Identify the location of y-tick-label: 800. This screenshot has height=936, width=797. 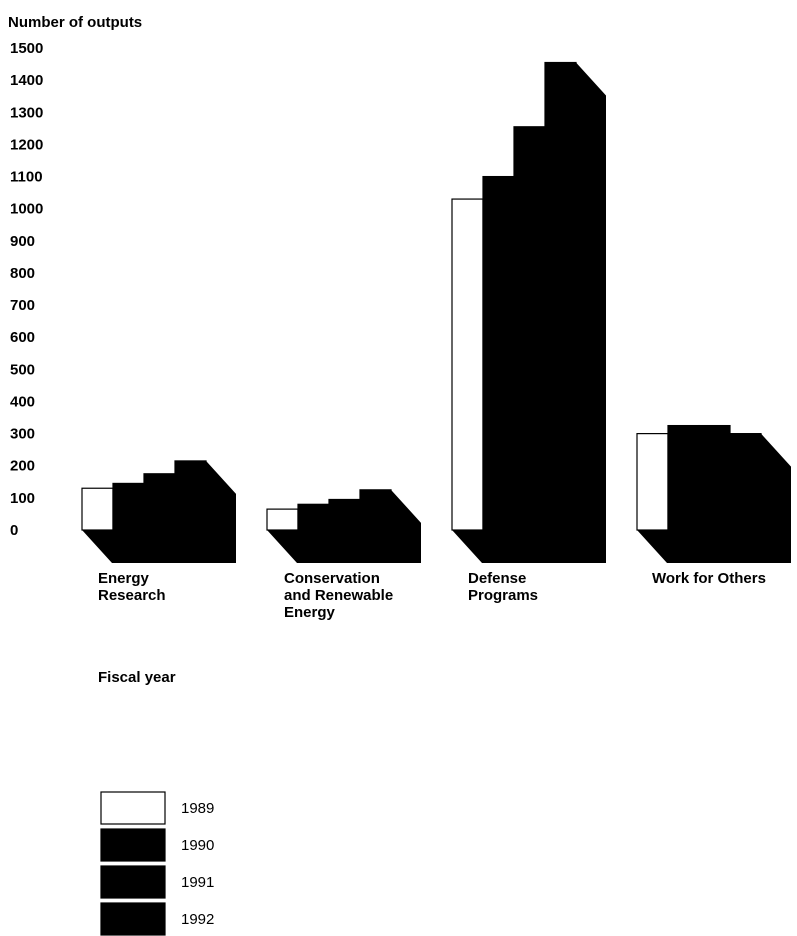
(22, 273).